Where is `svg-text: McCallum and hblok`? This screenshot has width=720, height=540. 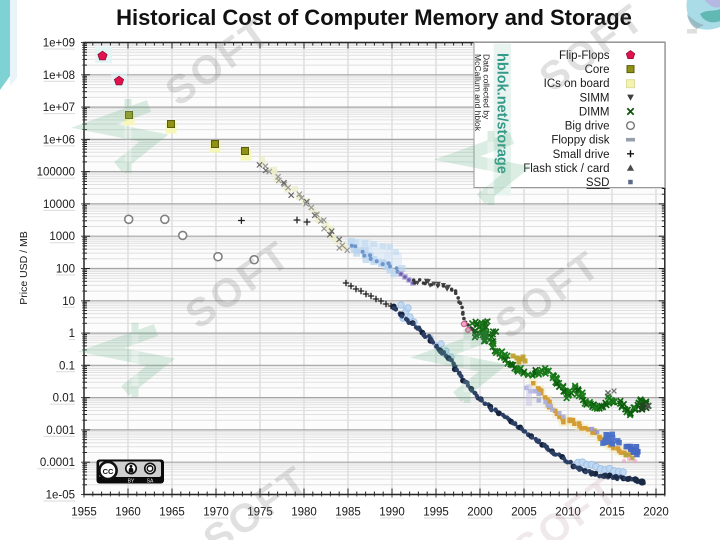 svg-text: McCallum and hblok is located at coordinates (478, 93).